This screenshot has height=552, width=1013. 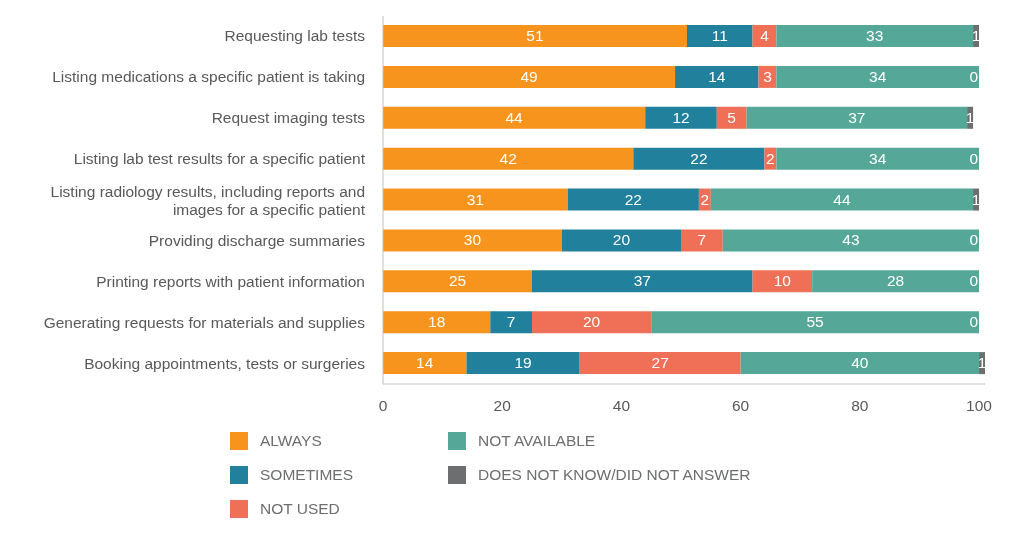 I want to click on x-tick-label: 20, so click(x=502, y=406).